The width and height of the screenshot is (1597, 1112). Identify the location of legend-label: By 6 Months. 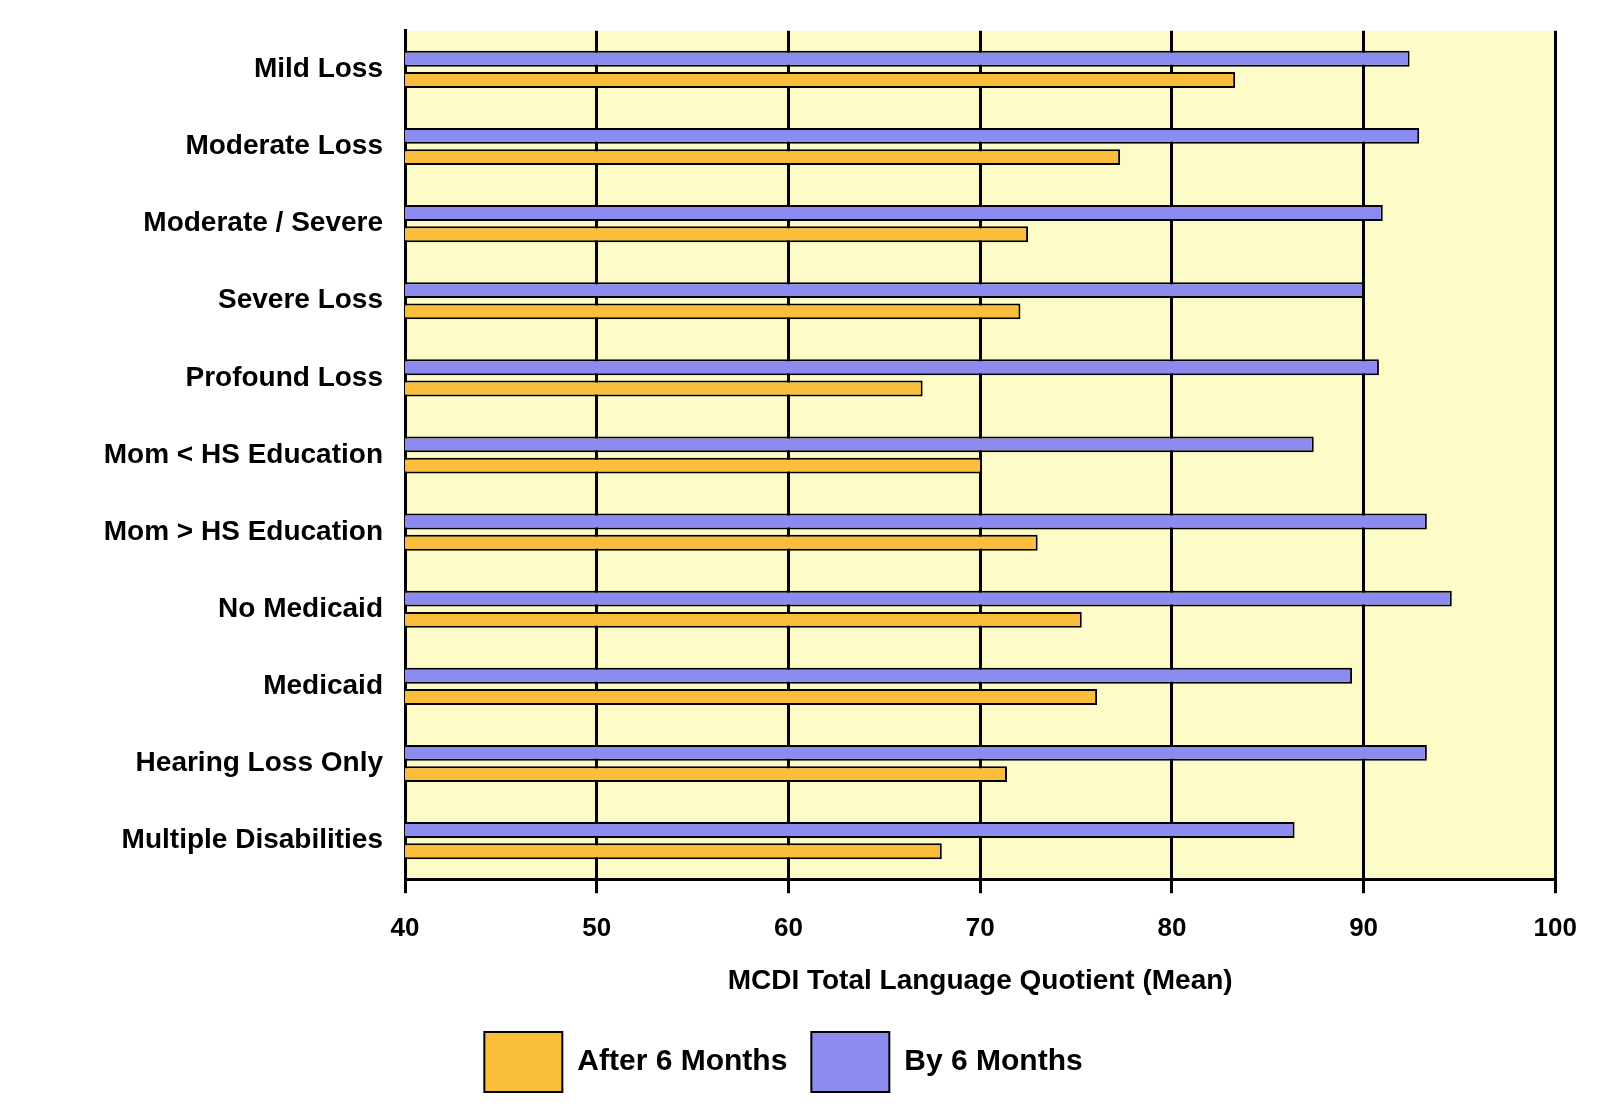
(993, 1060).